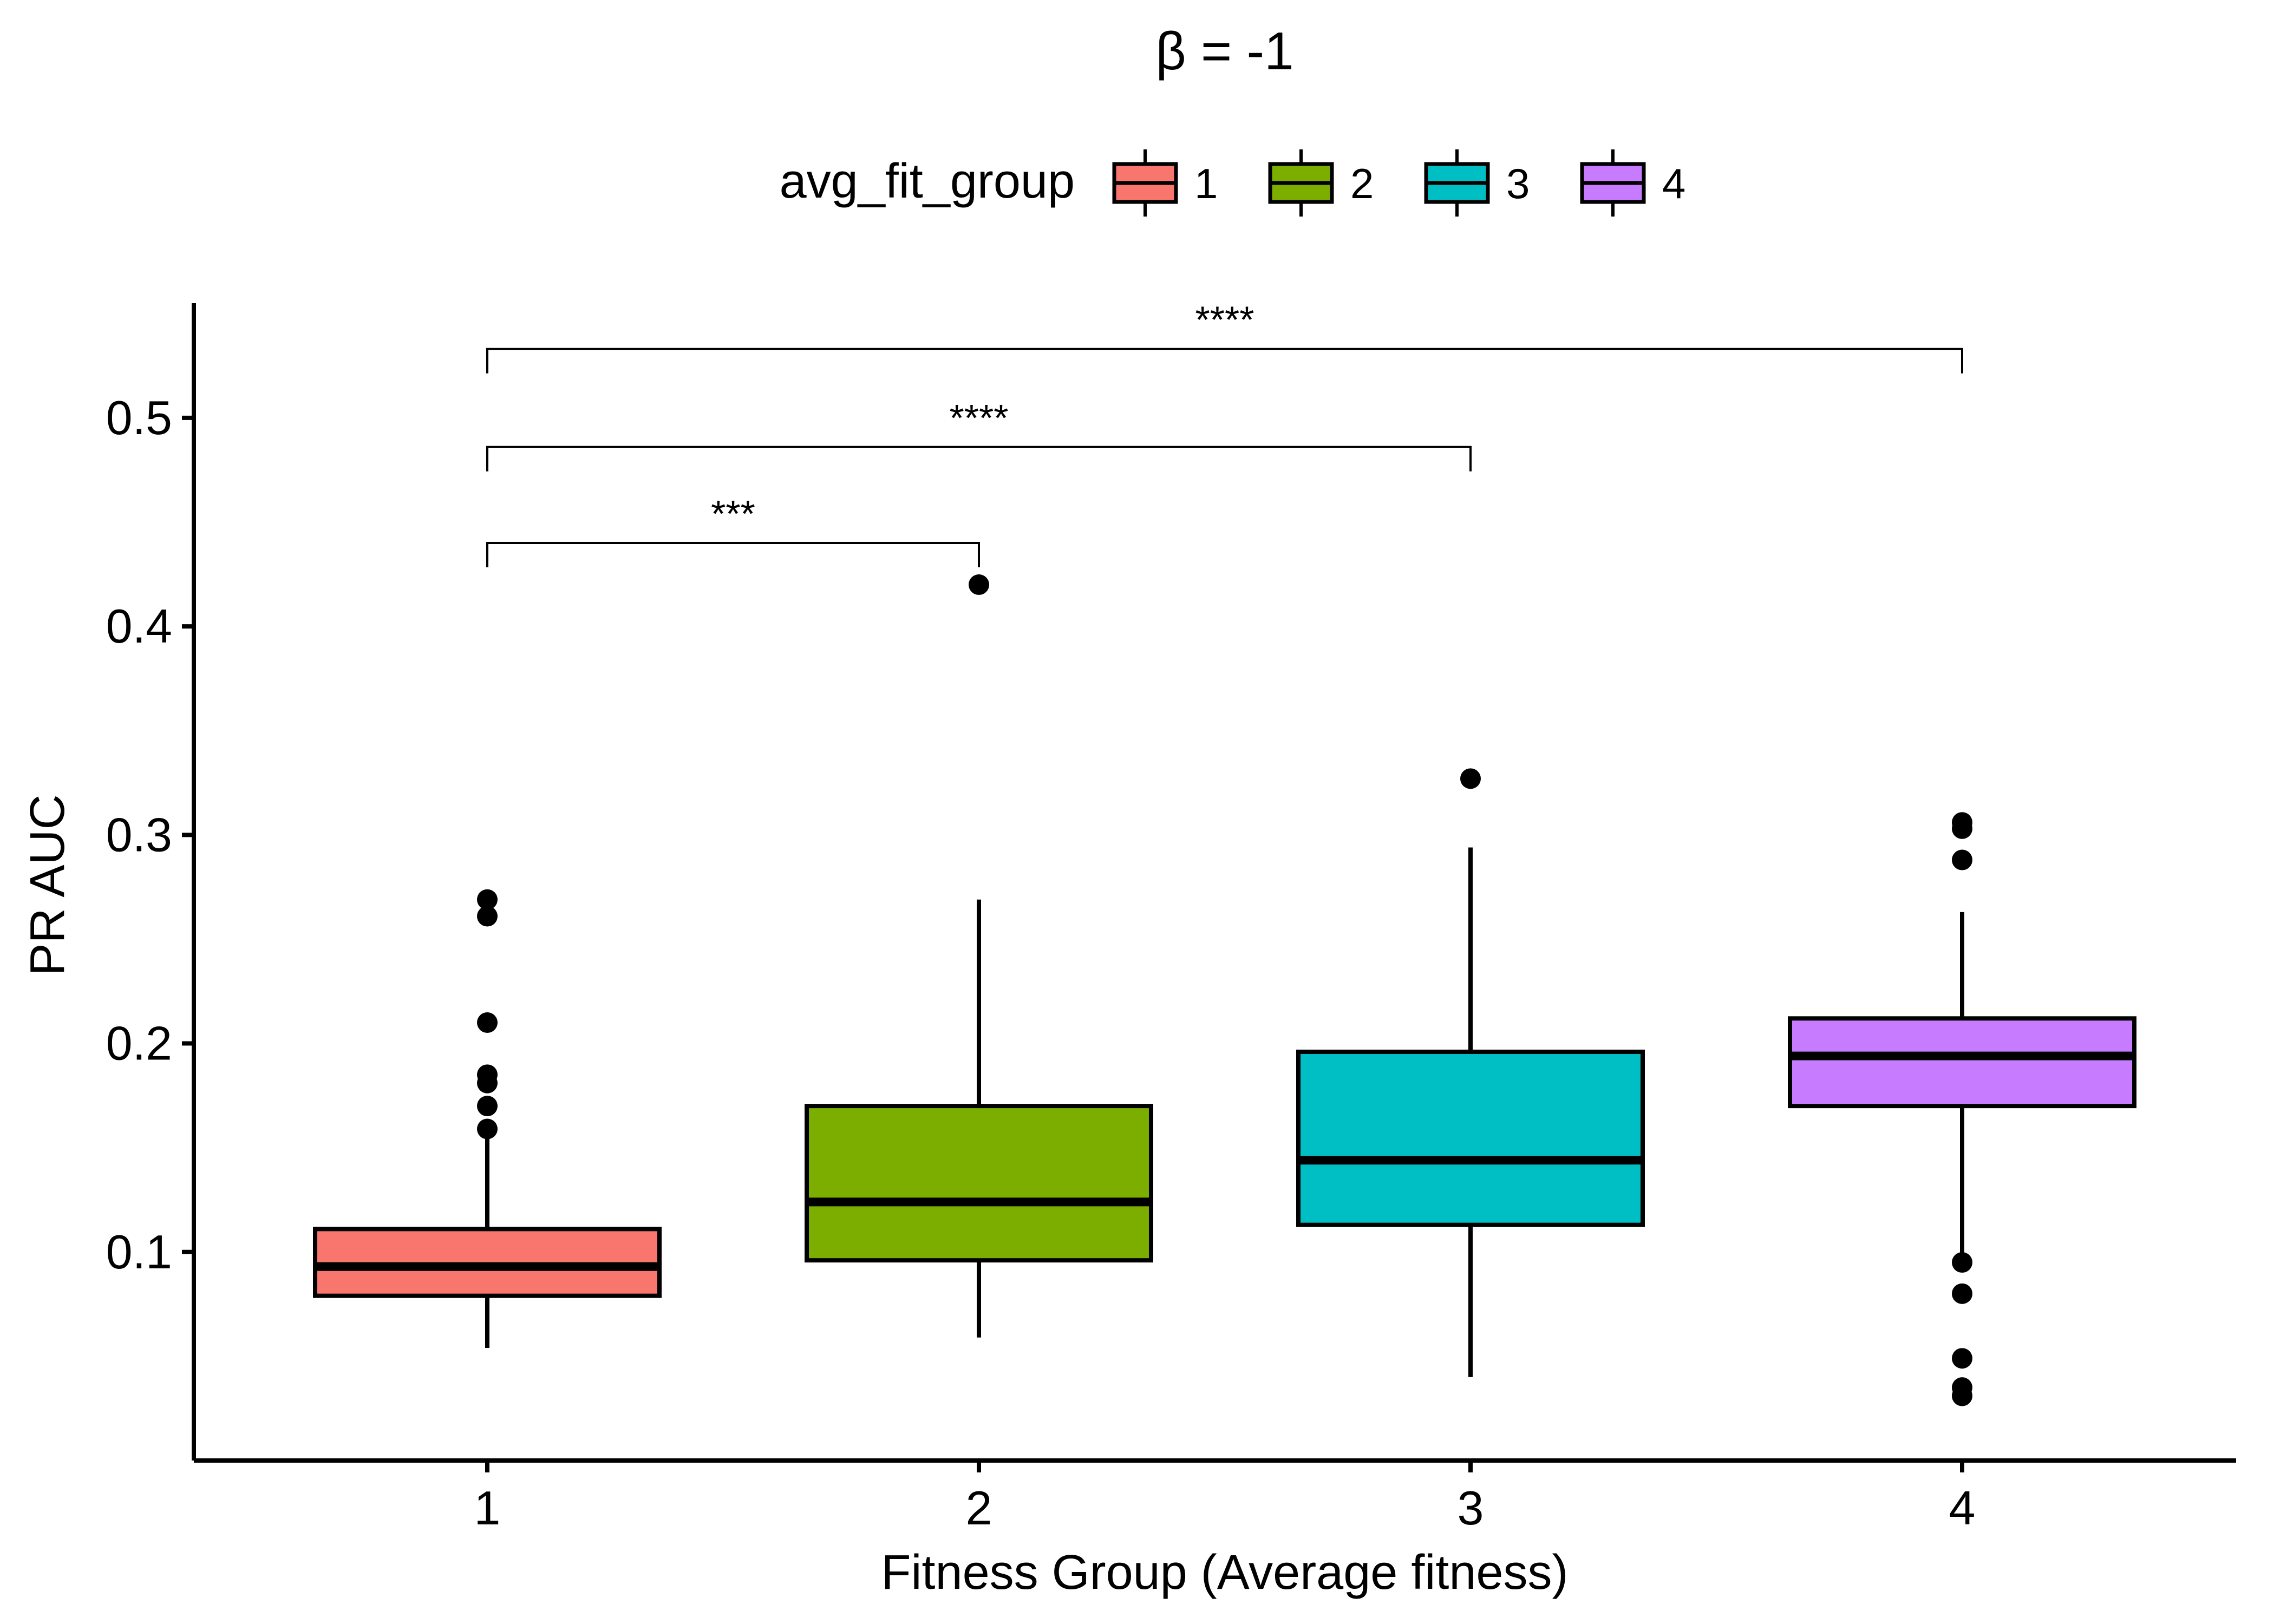 Image resolution: width=2274 pixels, height=1624 pixels. Describe the element at coordinates (1674, 183) in the screenshot. I see `legend-label: 4` at that location.